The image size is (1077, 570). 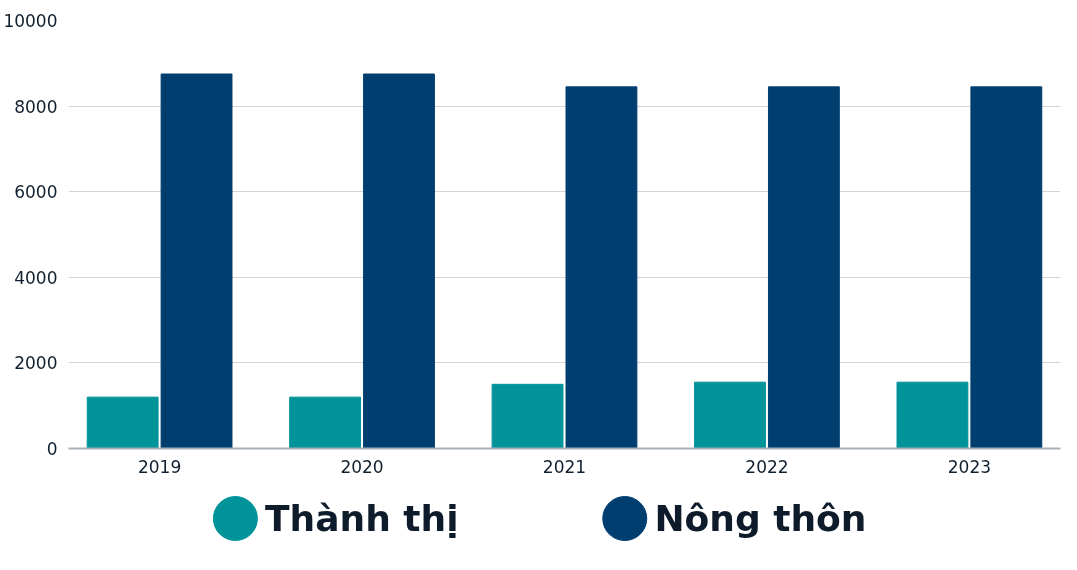 I want to click on y-tick-label: 6000, so click(x=36, y=192).